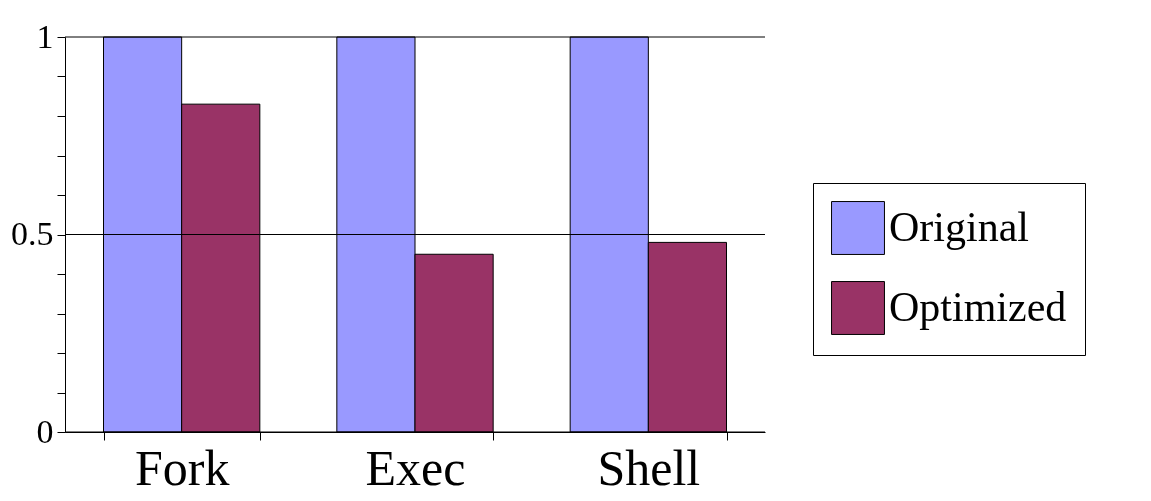  What do you see at coordinates (32, 233) in the screenshot?
I see `y-tick-label: 0.5` at bounding box center [32, 233].